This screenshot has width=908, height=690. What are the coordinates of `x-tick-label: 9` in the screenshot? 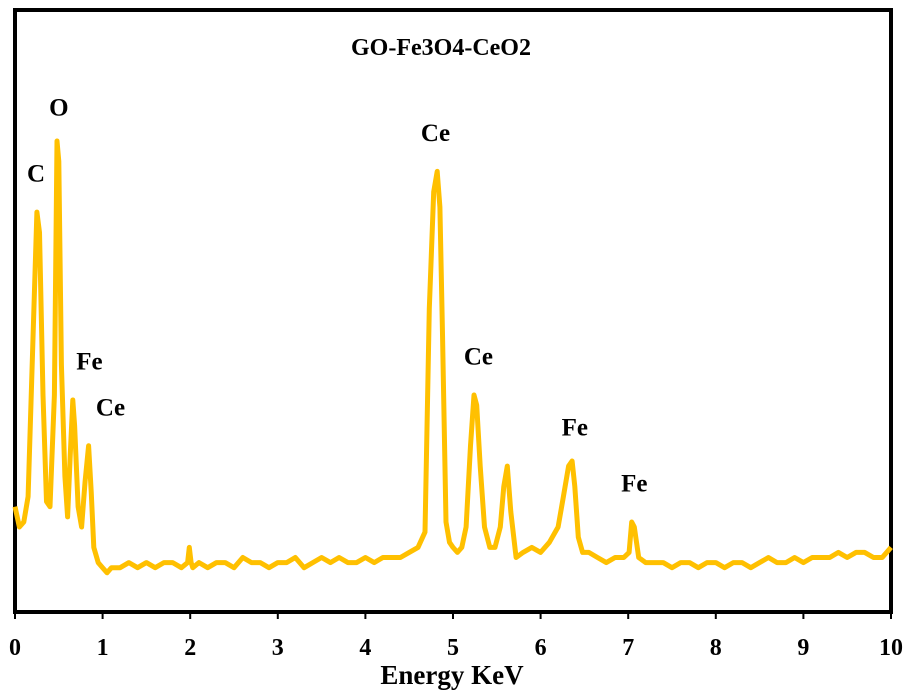 It's located at (803, 648).